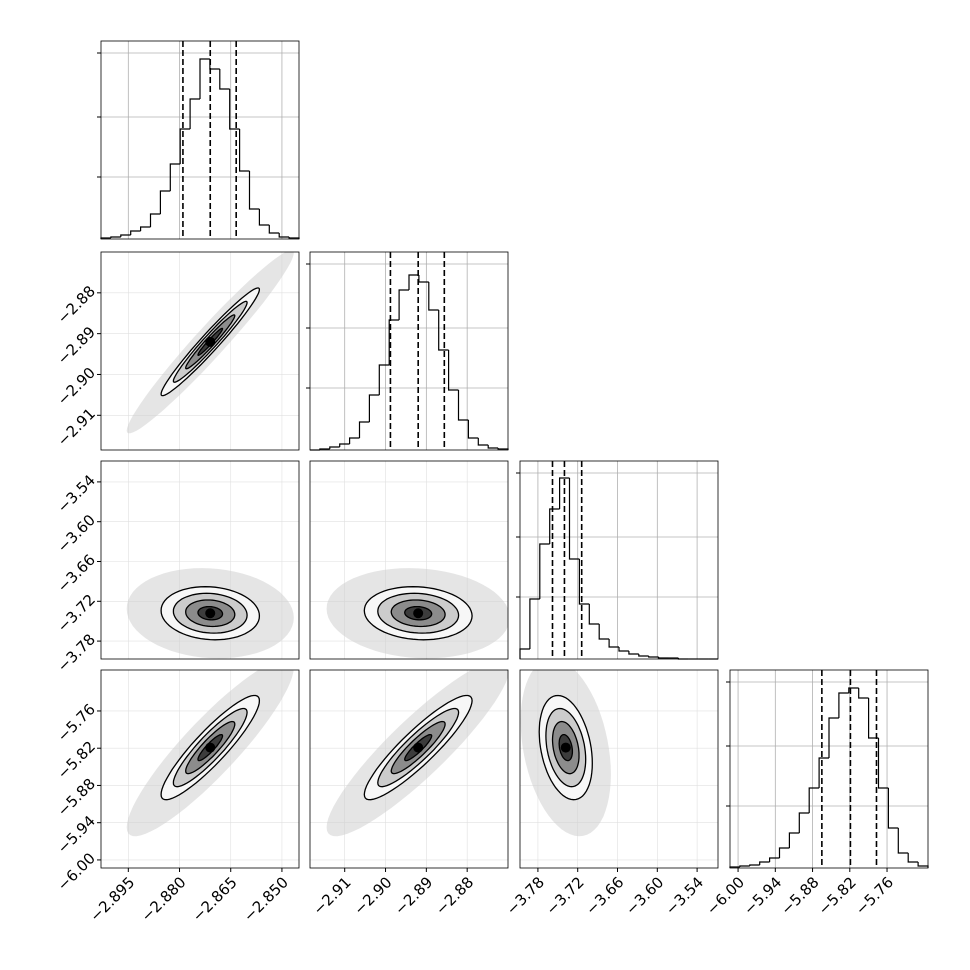 The image size is (970, 970). I want to click on y-tick-label: −2.89, so click(76, 345).